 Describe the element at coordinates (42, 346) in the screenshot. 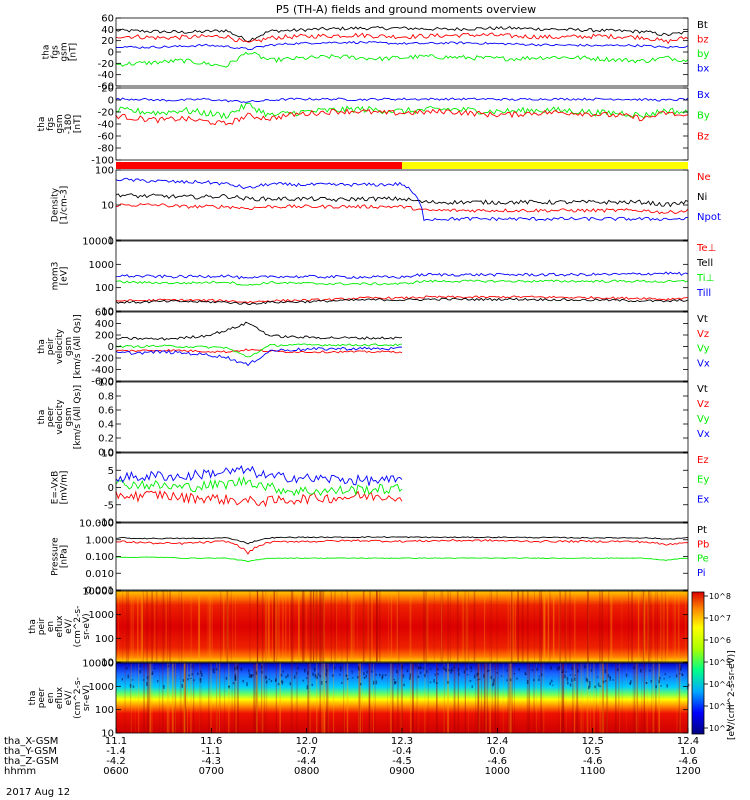

I see `y-axis-label-line: tha` at that location.